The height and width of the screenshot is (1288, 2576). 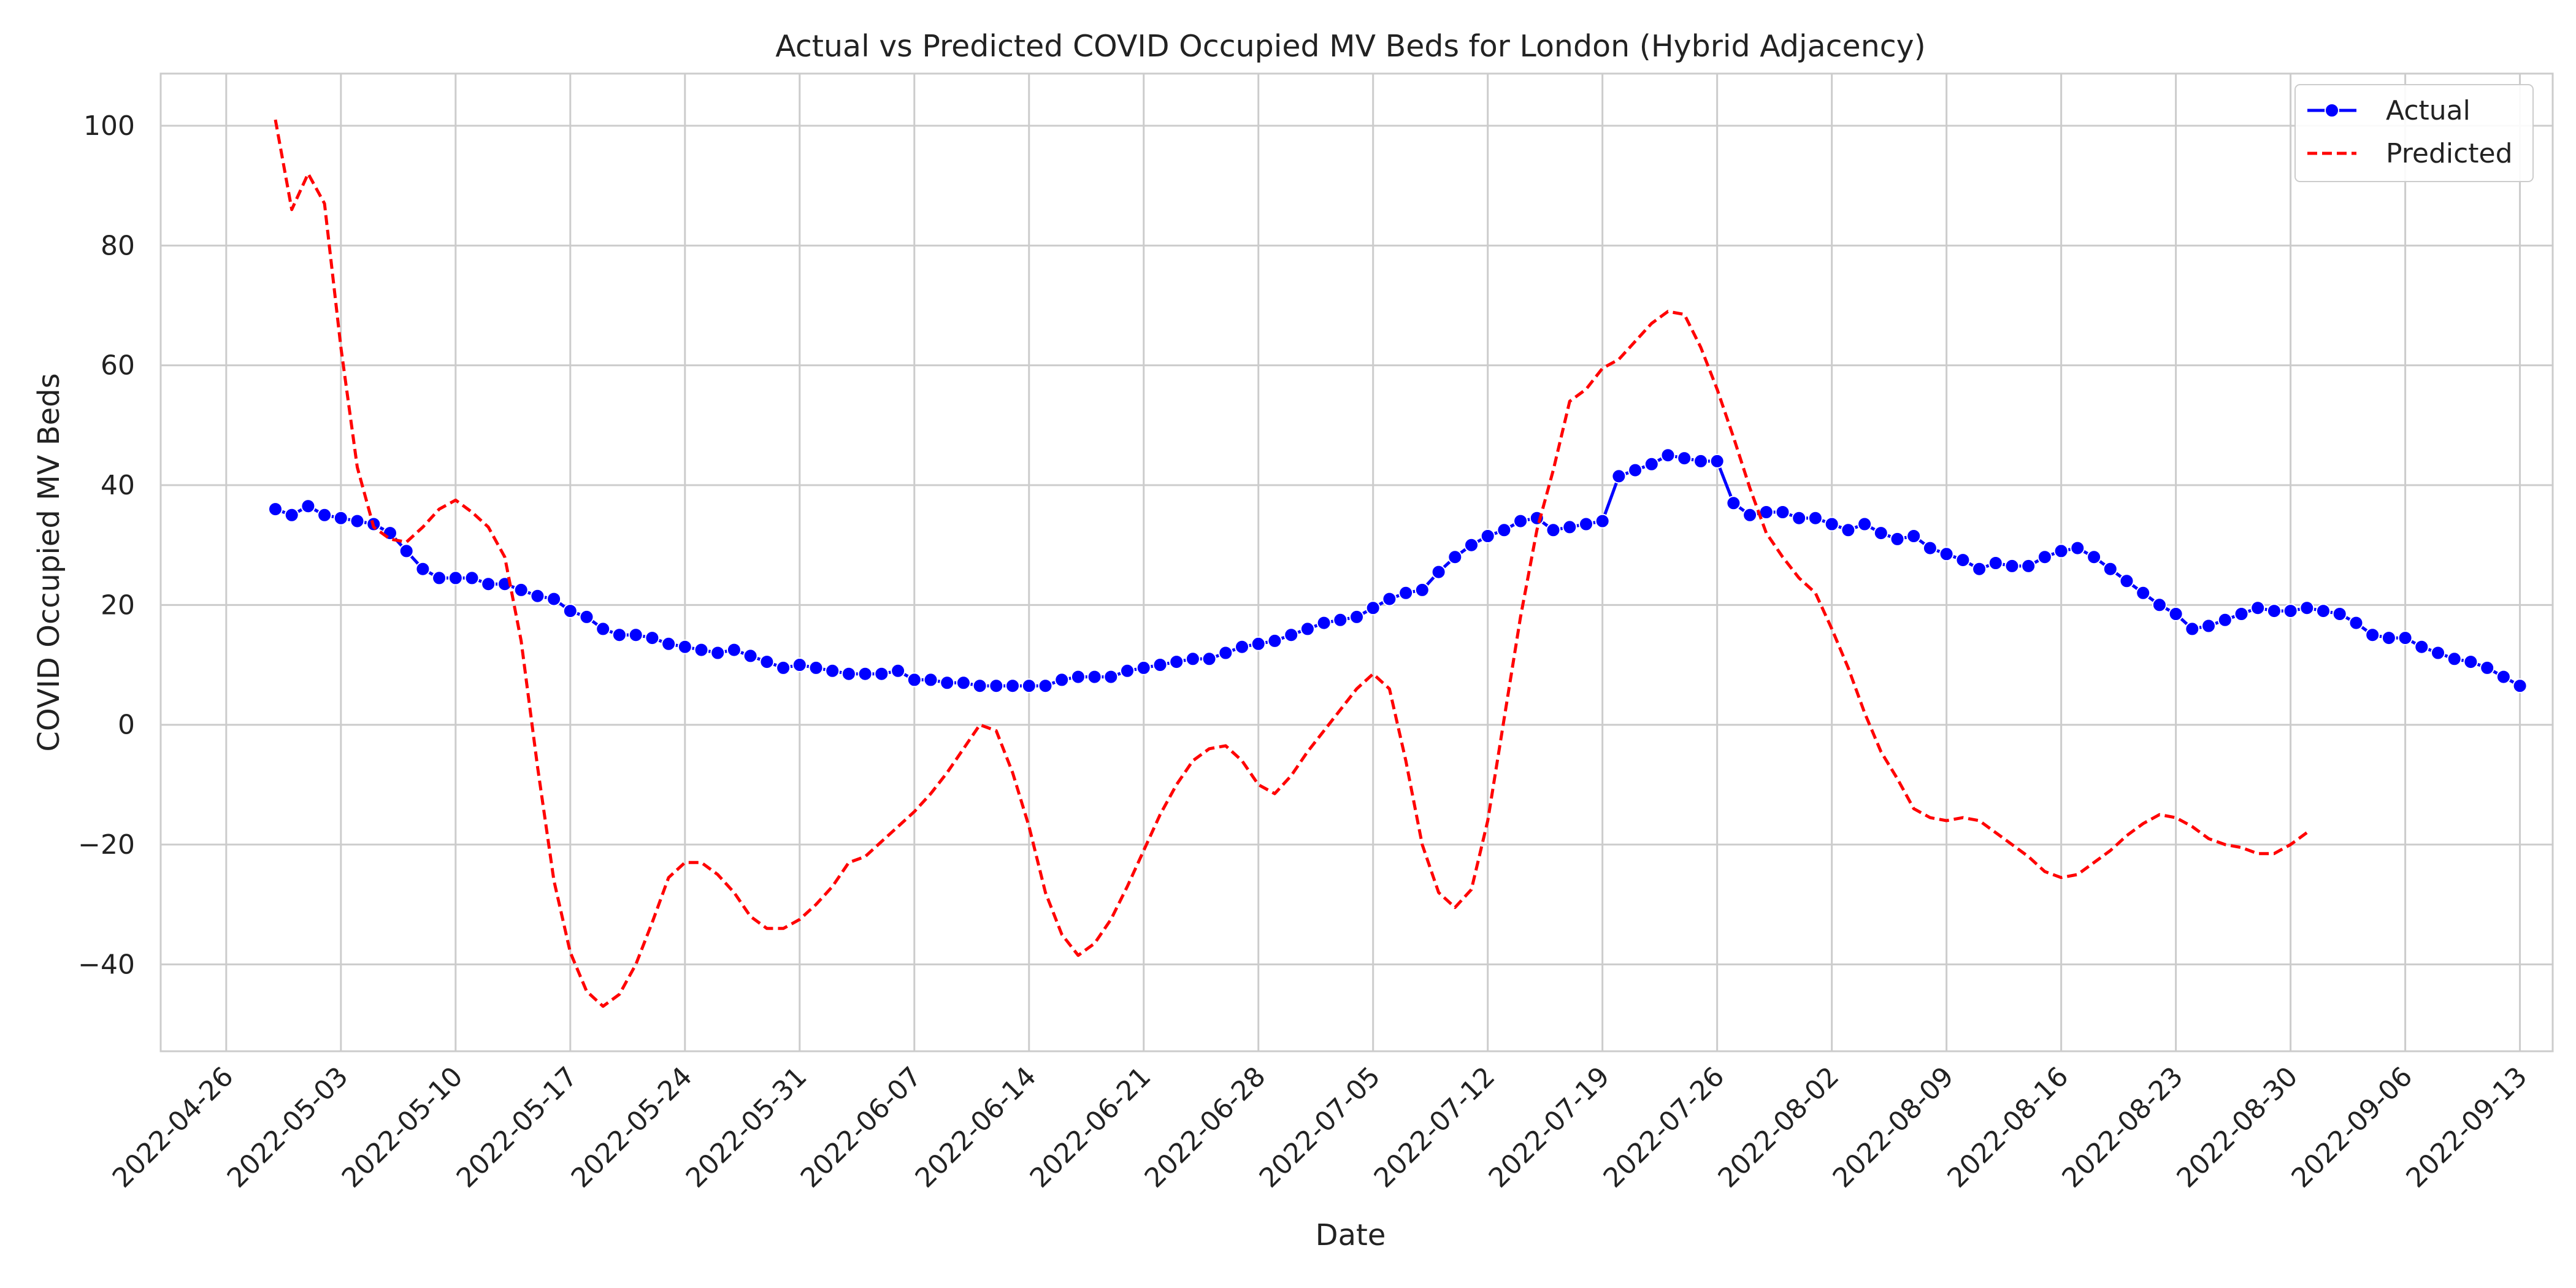 What do you see at coordinates (1090, 1127) in the screenshot?
I see `x-tick-label: 2022-06-21` at bounding box center [1090, 1127].